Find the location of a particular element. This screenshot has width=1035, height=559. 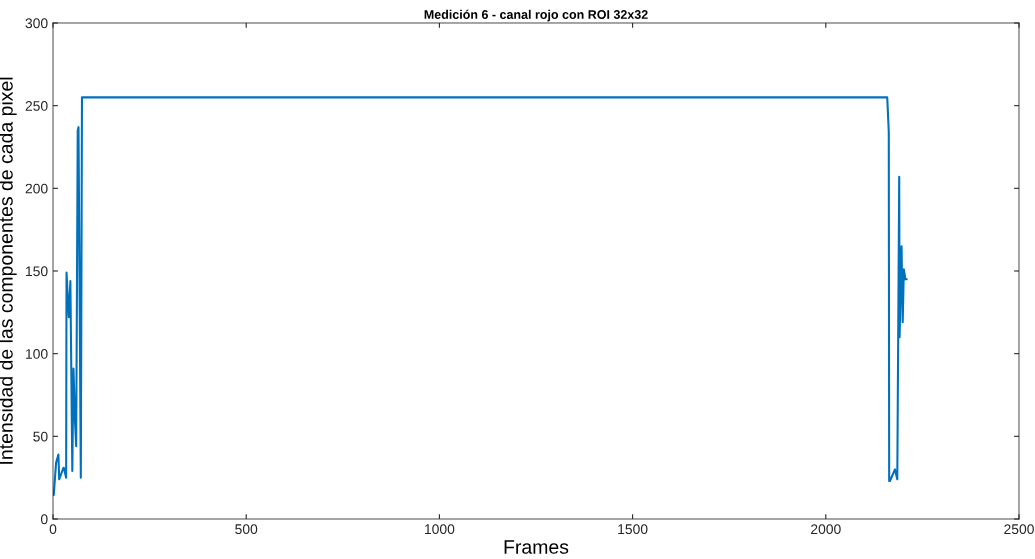

x-tick-label: 500 is located at coordinates (246, 529).